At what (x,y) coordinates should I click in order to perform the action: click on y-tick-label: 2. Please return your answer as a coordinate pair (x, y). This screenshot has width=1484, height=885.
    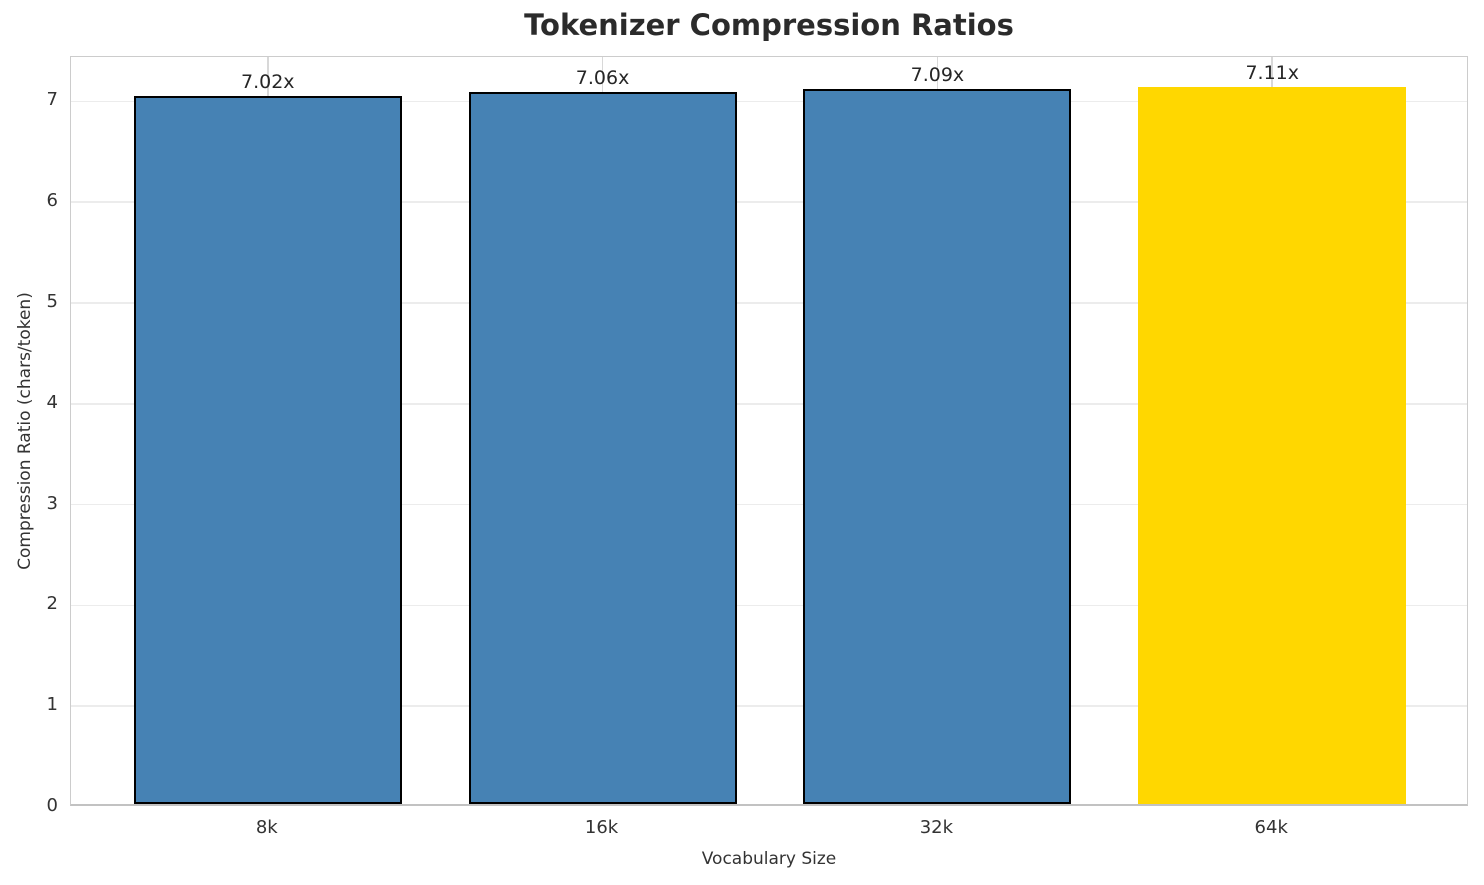
    Looking at the image, I should click on (52, 604).